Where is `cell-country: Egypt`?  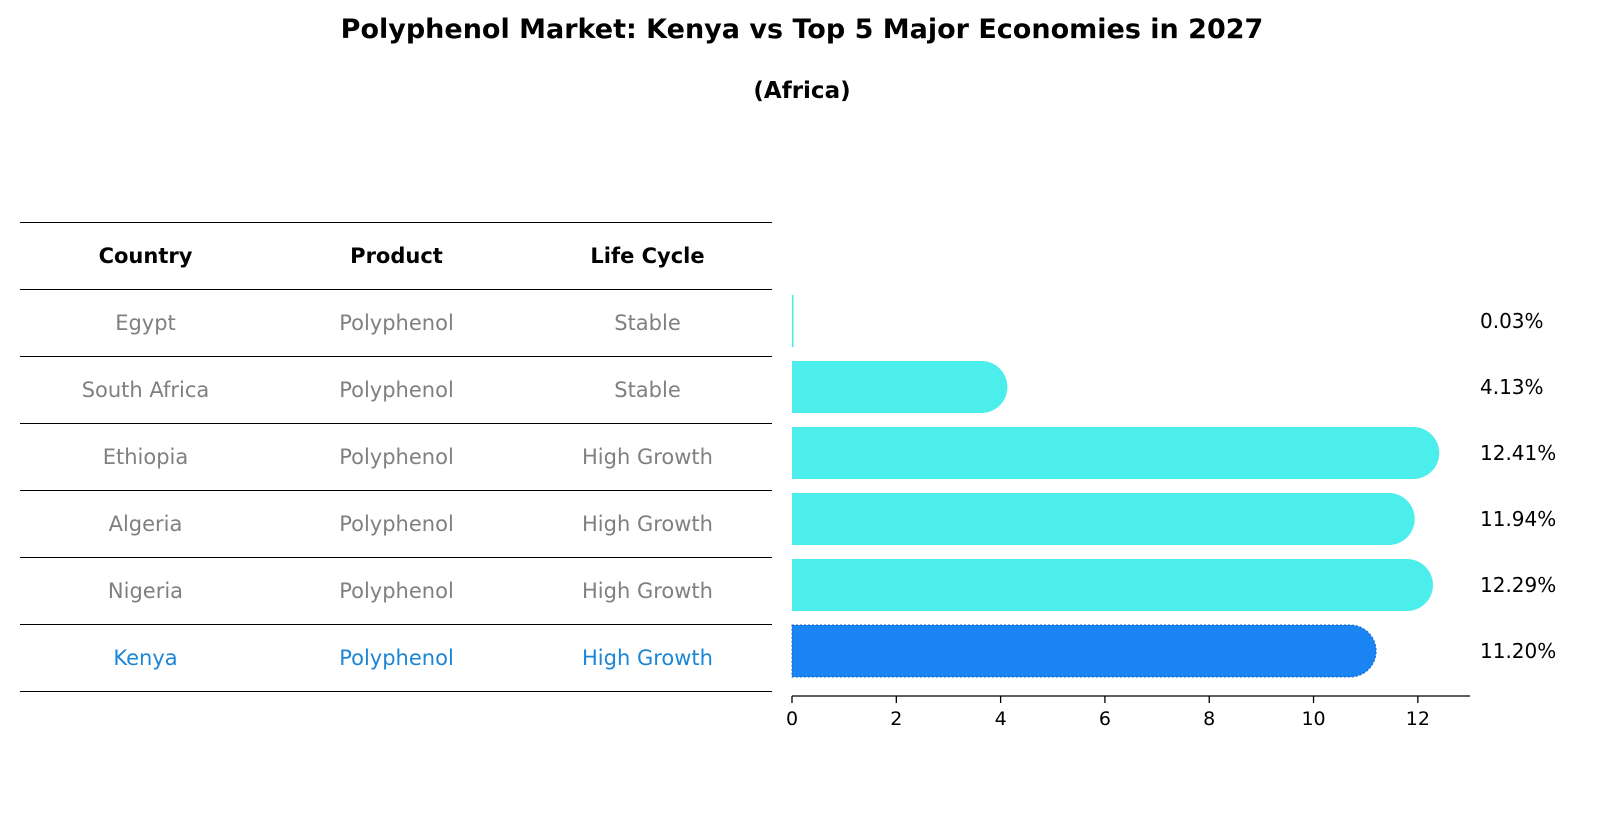
cell-country: Egypt is located at coordinates (145, 323).